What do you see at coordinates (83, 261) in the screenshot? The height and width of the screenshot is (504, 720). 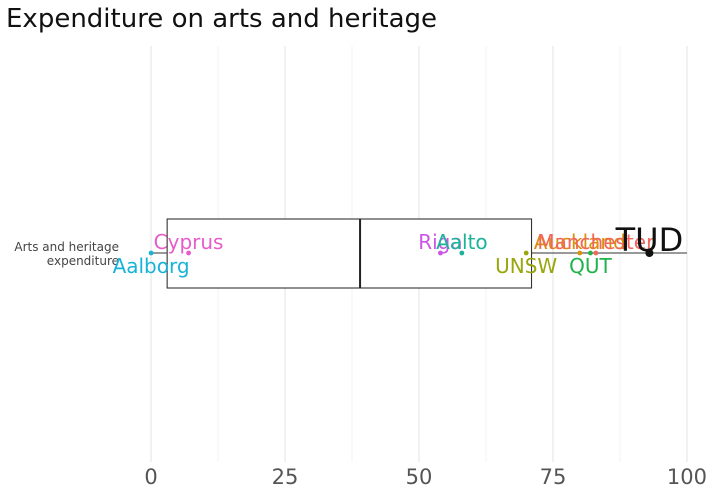 I see `category-label-line-2: expenditure` at bounding box center [83, 261].